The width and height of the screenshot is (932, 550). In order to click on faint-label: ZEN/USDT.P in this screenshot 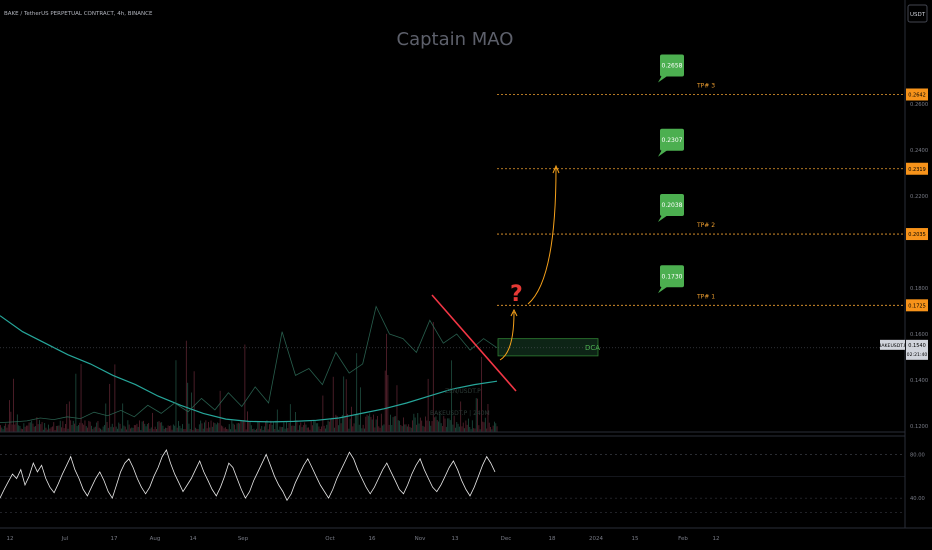, I will do `click(463, 391)`.